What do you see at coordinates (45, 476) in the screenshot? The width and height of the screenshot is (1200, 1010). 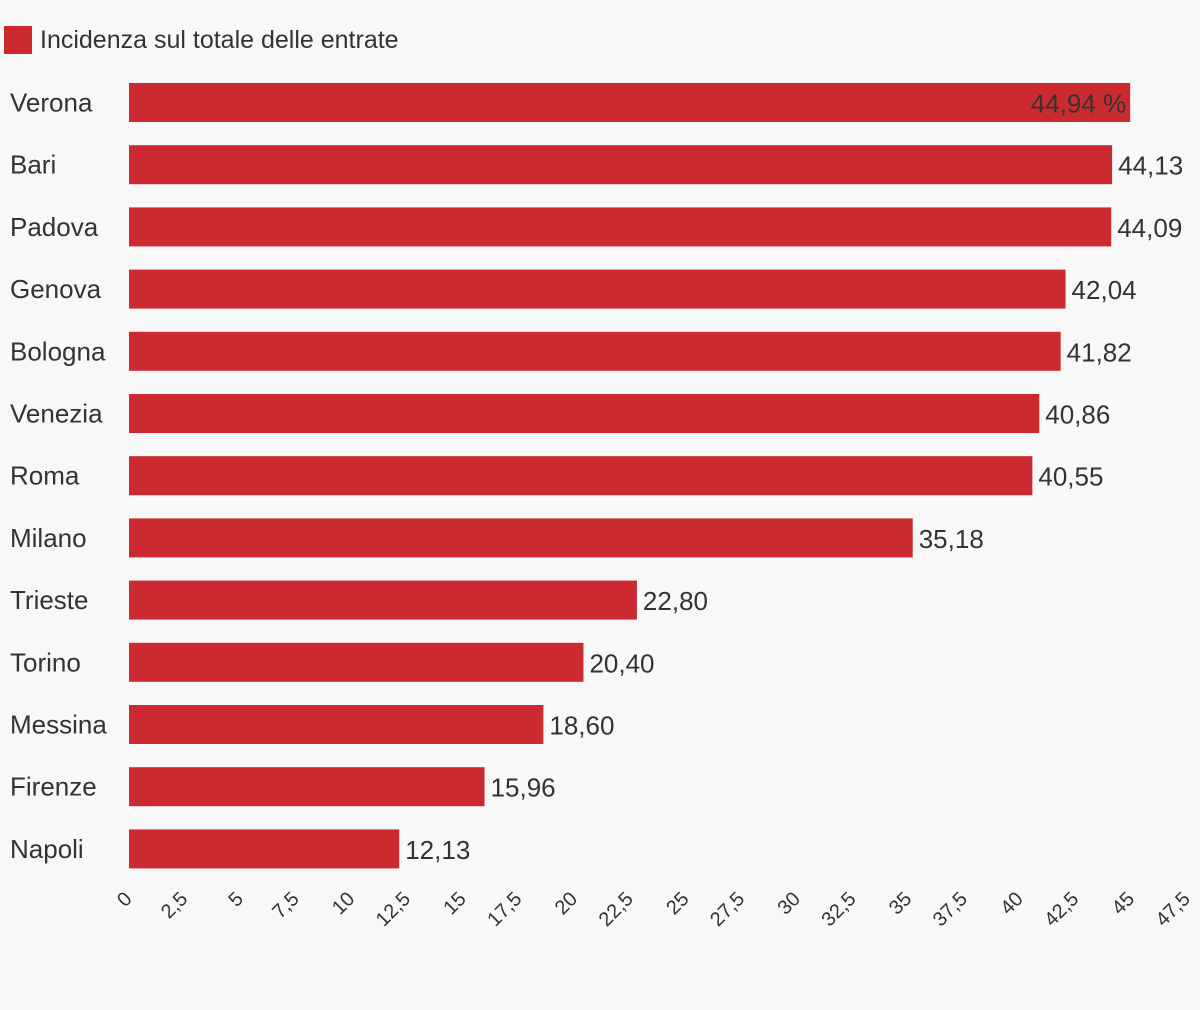 I see `category-label: Roma` at bounding box center [45, 476].